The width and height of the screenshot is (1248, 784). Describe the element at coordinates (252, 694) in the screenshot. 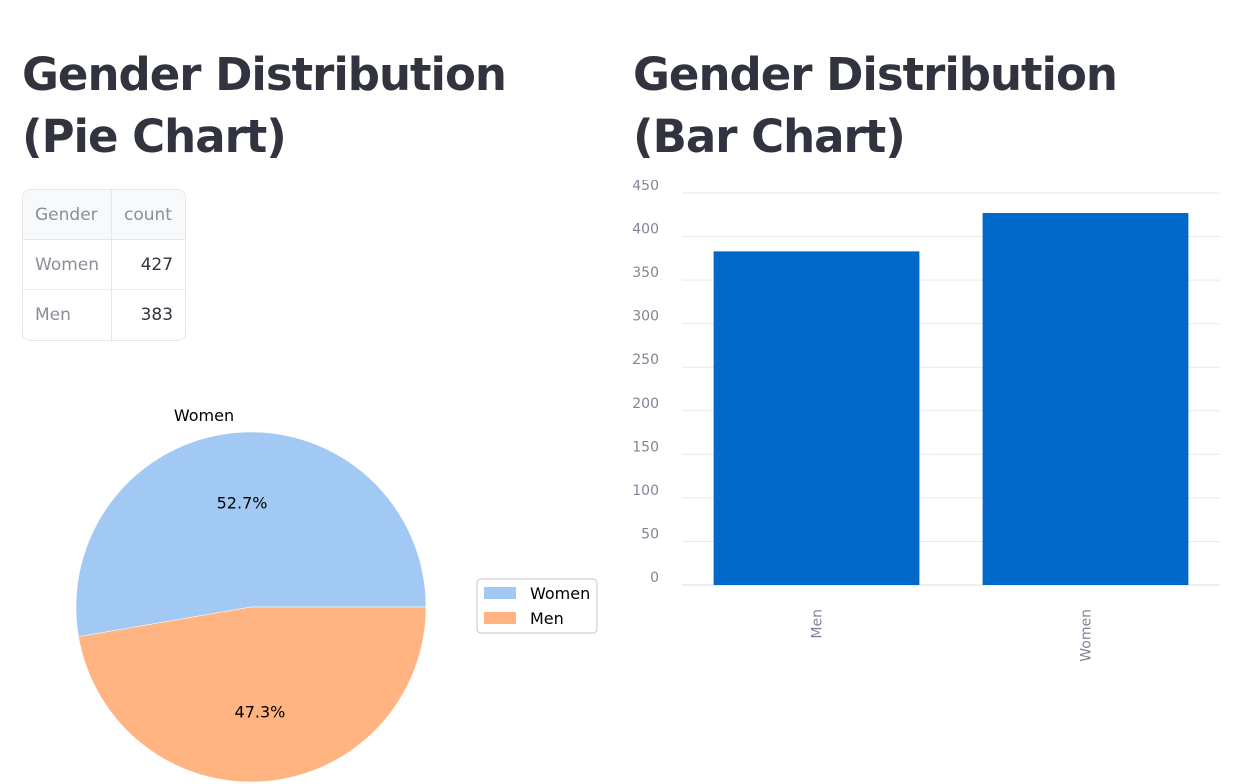

I see `pie-slice-men` at that location.